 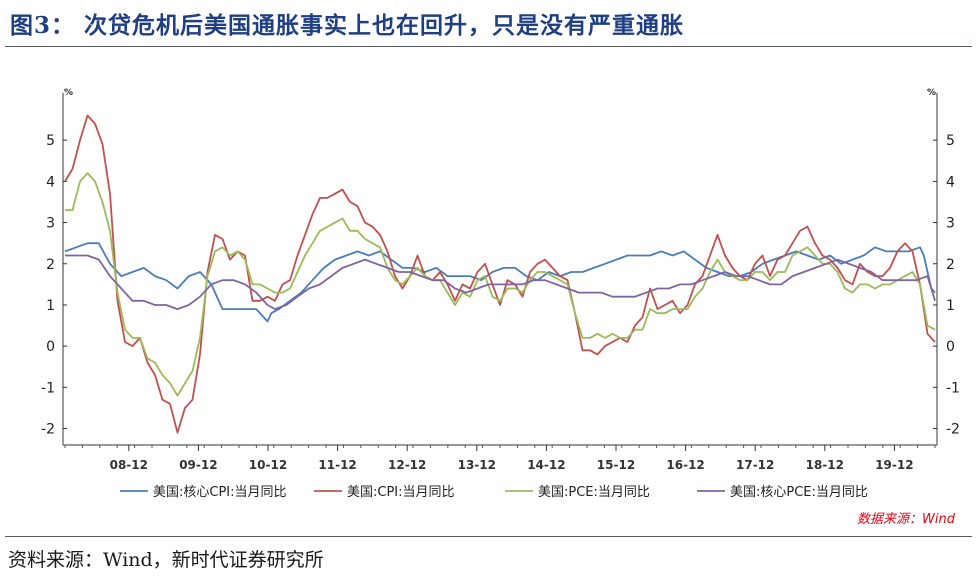 What do you see at coordinates (894, 465) in the screenshot?
I see `x-tick-label: 19-12` at bounding box center [894, 465].